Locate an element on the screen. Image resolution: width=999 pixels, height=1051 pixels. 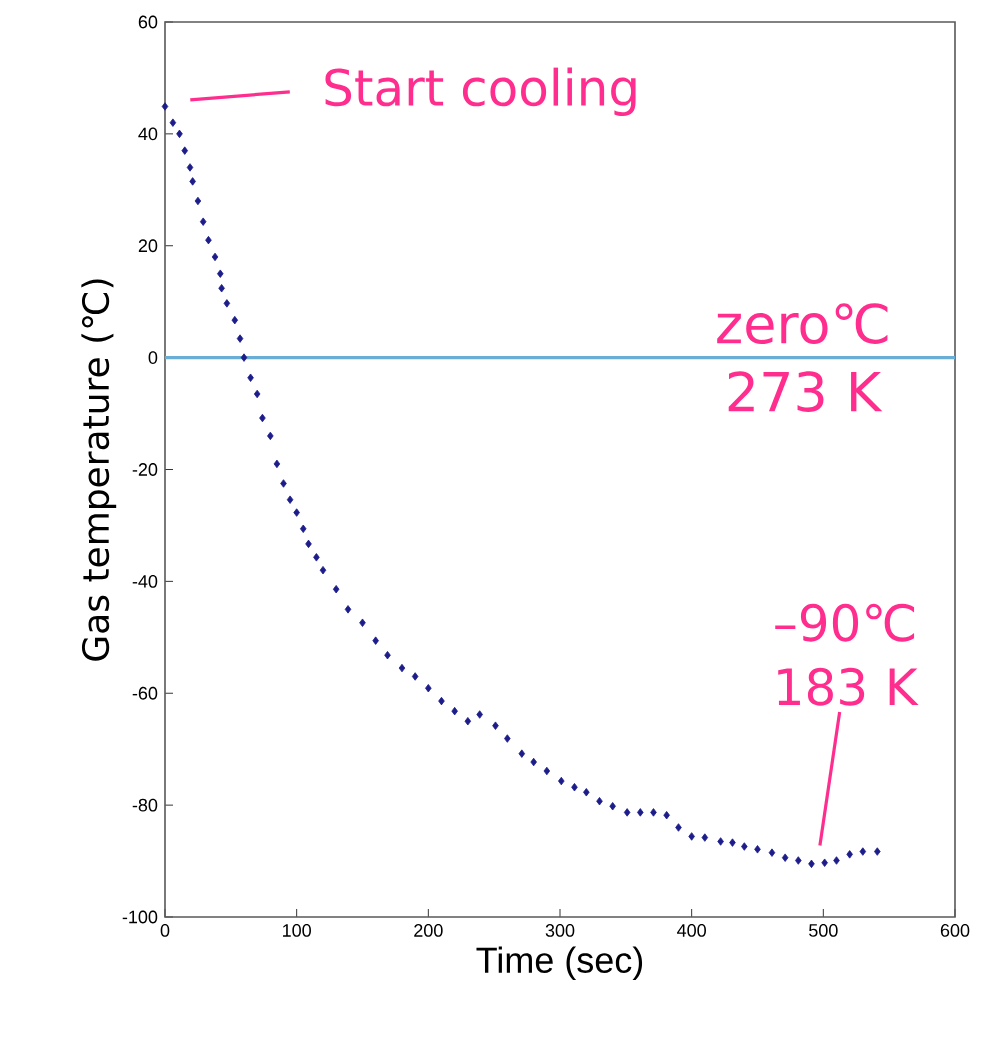
y-tick-label: -60 is located at coordinates (145, 693).